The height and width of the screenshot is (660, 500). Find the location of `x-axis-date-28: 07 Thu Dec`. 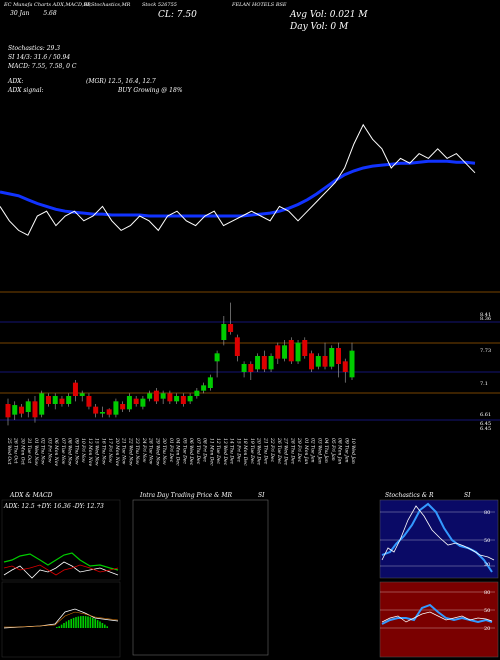

x-axis-date-28: 07 Thu Dec is located at coordinates (198, 451).